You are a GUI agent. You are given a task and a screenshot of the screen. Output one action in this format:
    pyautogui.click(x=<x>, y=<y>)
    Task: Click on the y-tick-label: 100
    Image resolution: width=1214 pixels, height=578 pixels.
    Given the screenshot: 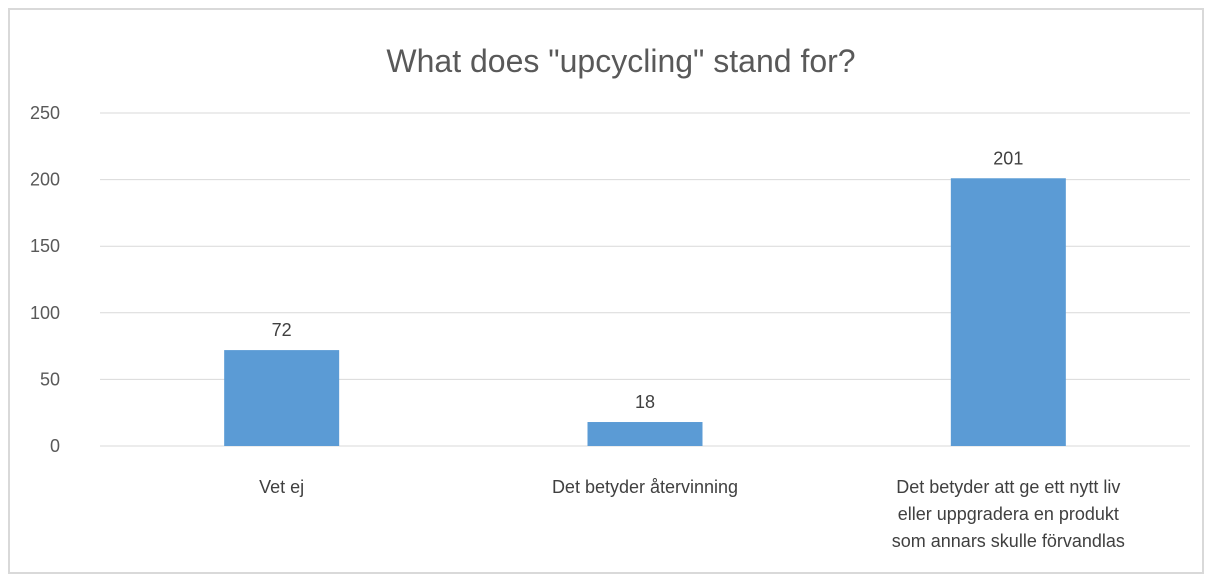 What is the action you would take?
    pyautogui.click(x=45, y=313)
    